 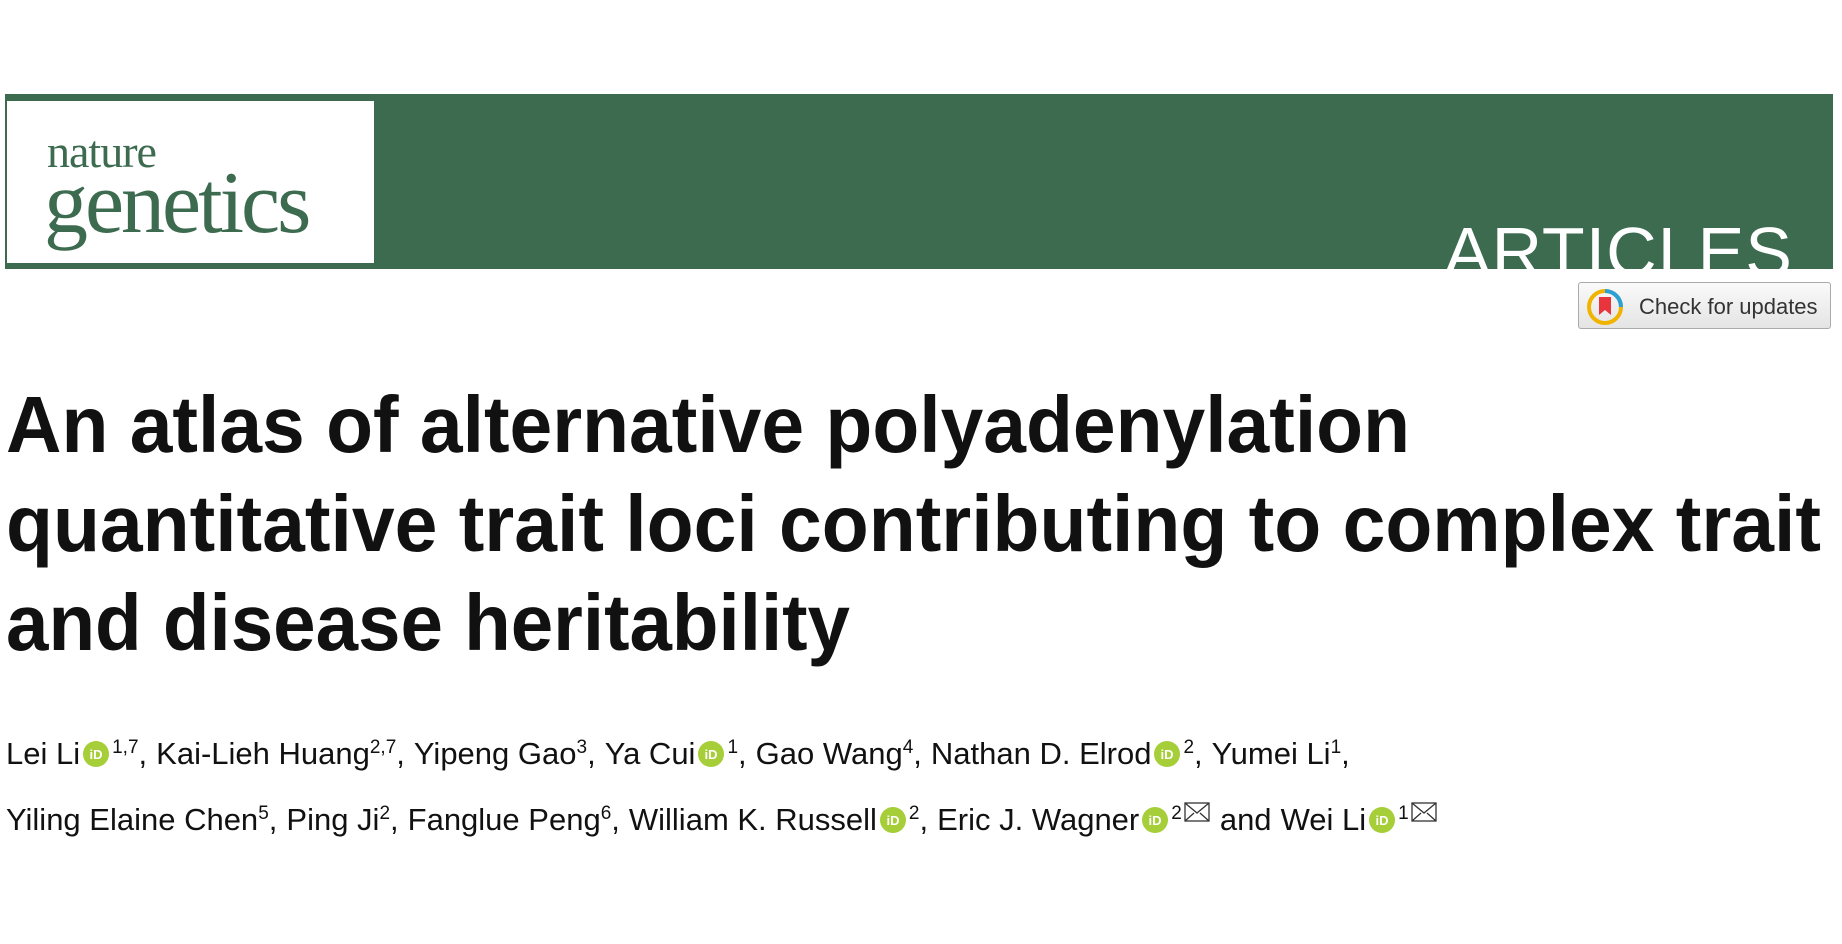 What do you see at coordinates (752, 819) in the screenshot?
I see `author-name: William K. Russell` at bounding box center [752, 819].